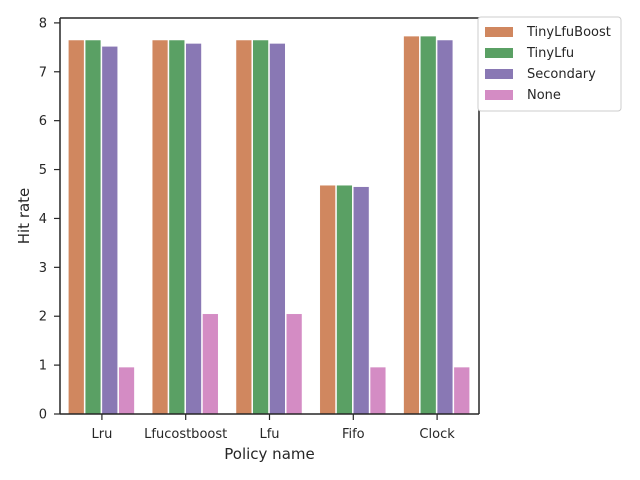  I want to click on y-ticks: 0 1 2 3 4 5 6 7 8, so click(49, 219).